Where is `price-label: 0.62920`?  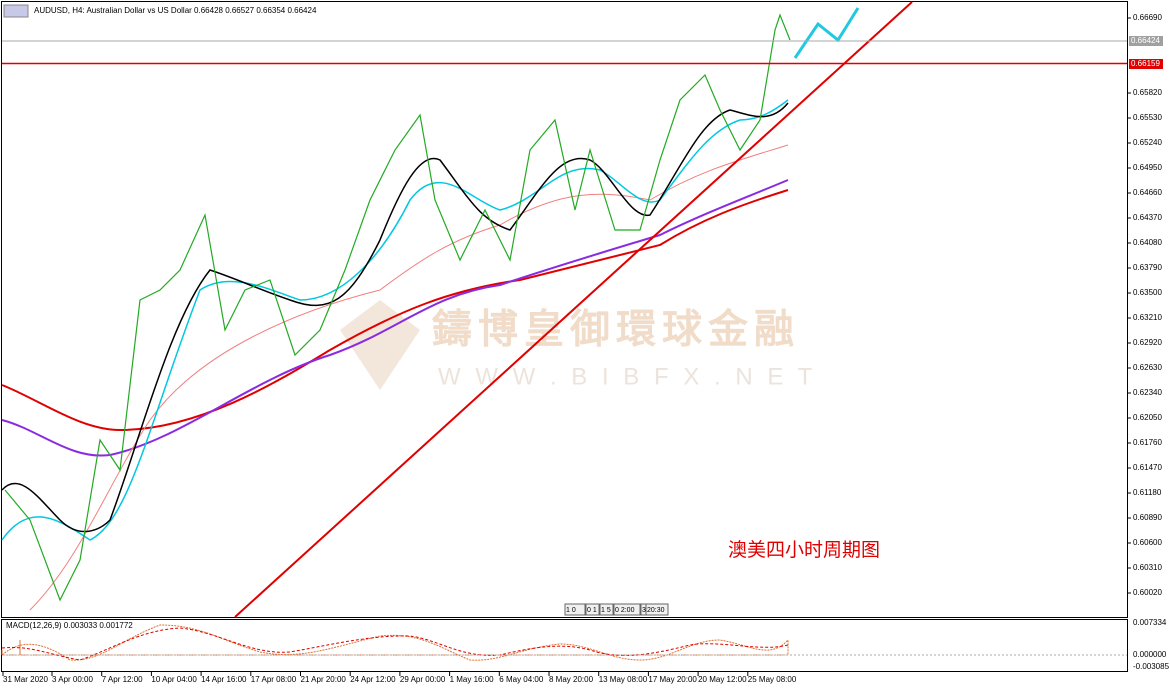
price-label: 0.62920 is located at coordinates (1147, 342).